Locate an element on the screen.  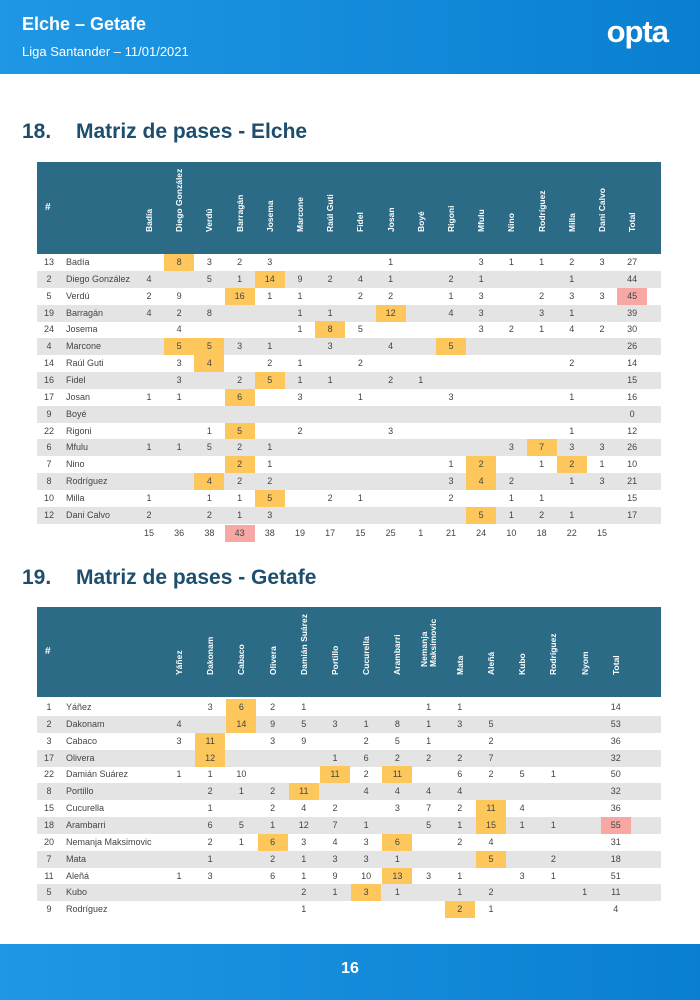
table-row: 17 Josan 1 1 6 3 1 3 1 16 is located at coordinates (349, 397).